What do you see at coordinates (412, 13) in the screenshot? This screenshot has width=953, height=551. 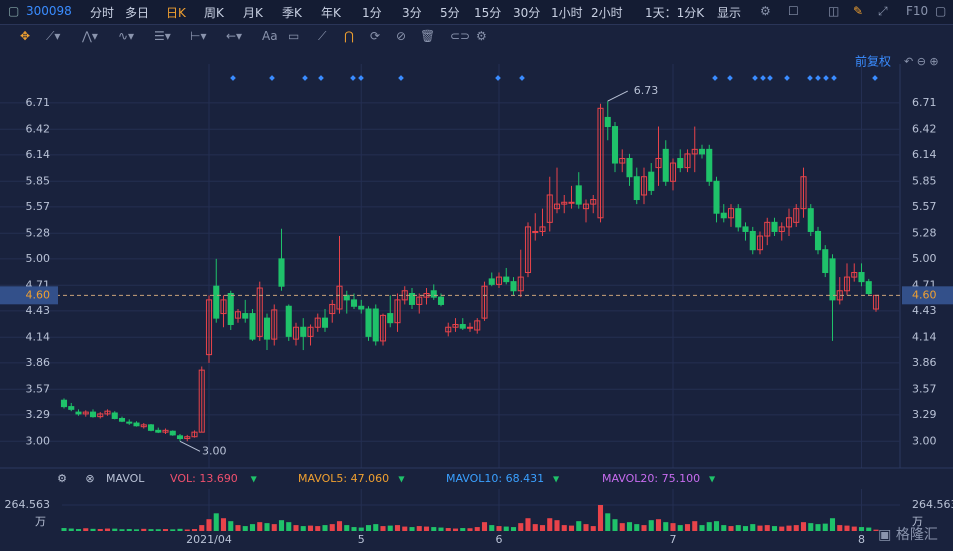 I see `period-tab: 3分` at bounding box center [412, 13].